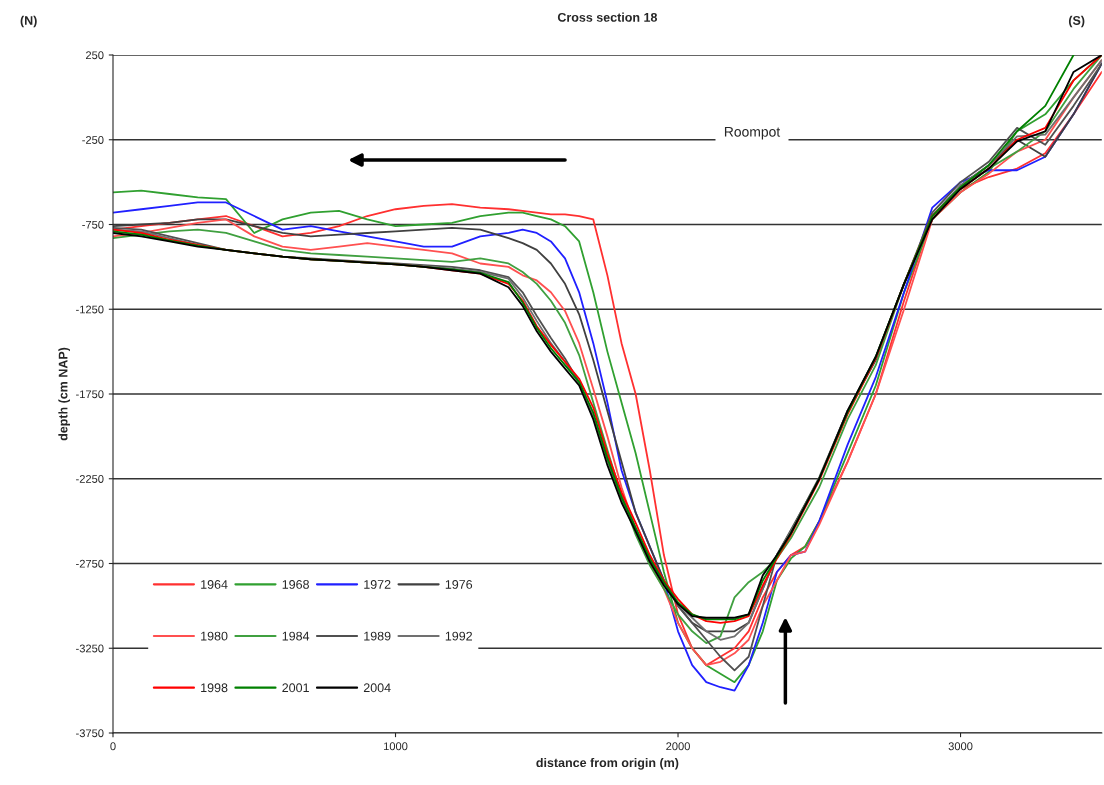  I want to click on y-tick-label: -1250, so click(90, 309).